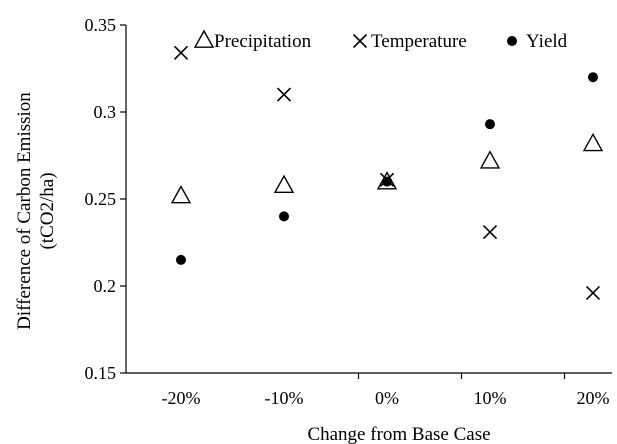 The image size is (617, 444). What do you see at coordinates (398, 434) in the screenshot?
I see `x-axis-title: Change from Base Case` at bounding box center [398, 434].